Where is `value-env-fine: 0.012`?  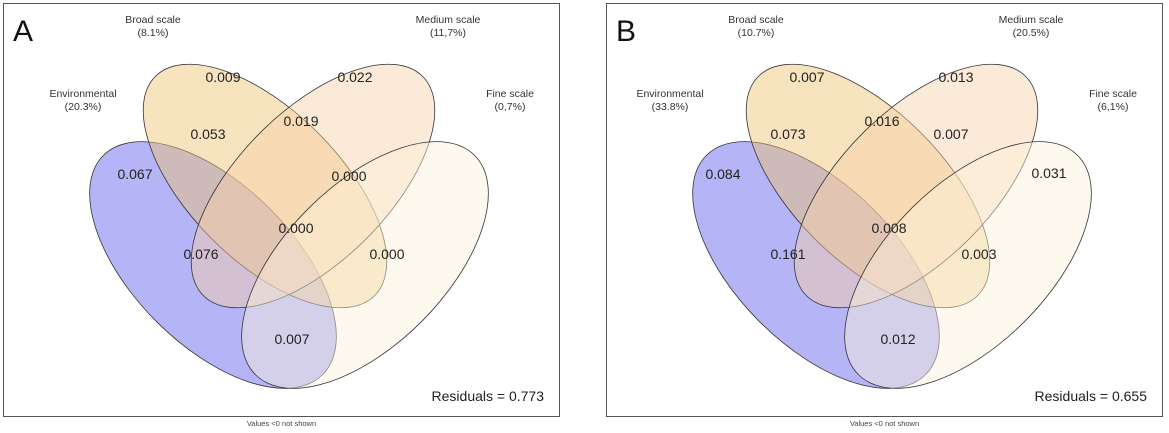
value-env-fine: 0.012 is located at coordinates (897, 339).